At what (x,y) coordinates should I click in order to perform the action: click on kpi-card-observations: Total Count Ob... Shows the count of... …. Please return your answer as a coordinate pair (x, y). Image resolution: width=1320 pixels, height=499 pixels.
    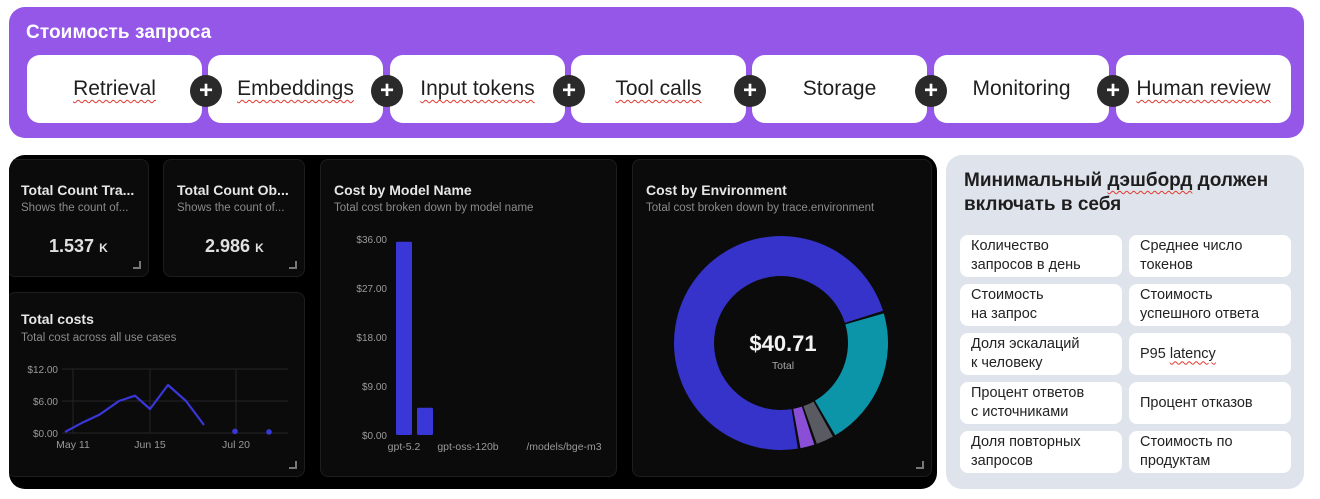
    Looking at the image, I should click on (234, 218).